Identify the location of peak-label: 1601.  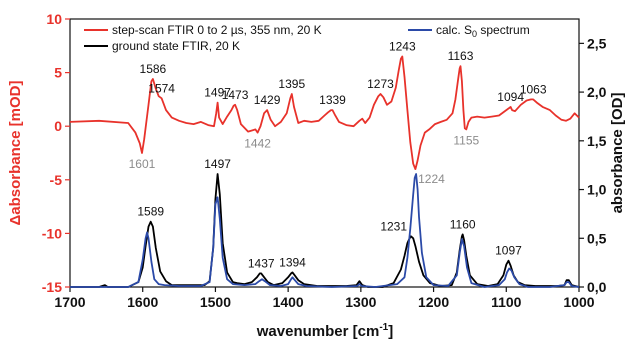
(142, 164).